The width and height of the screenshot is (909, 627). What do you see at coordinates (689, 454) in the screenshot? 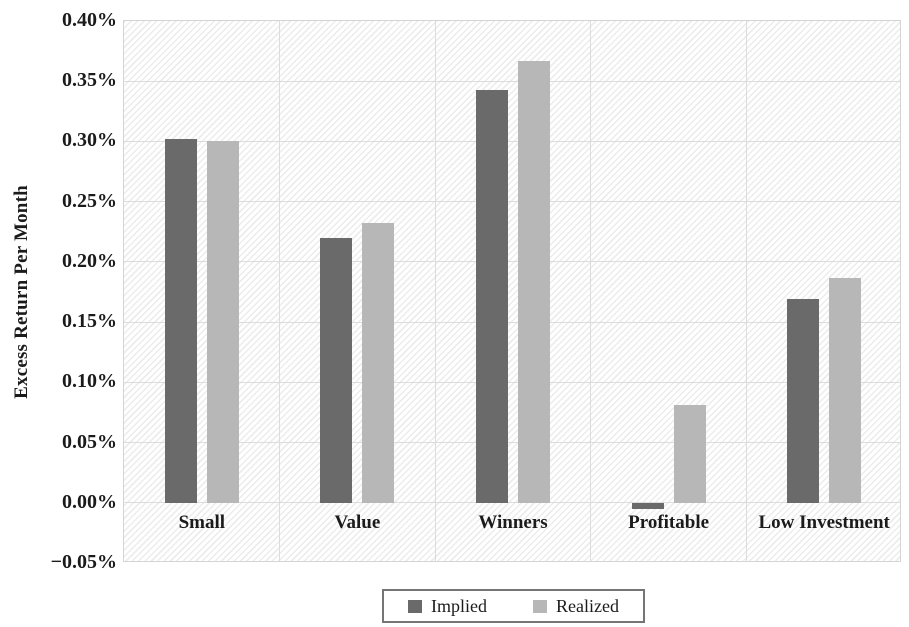
I see `realized-bar-profitable` at bounding box center [689, 454].